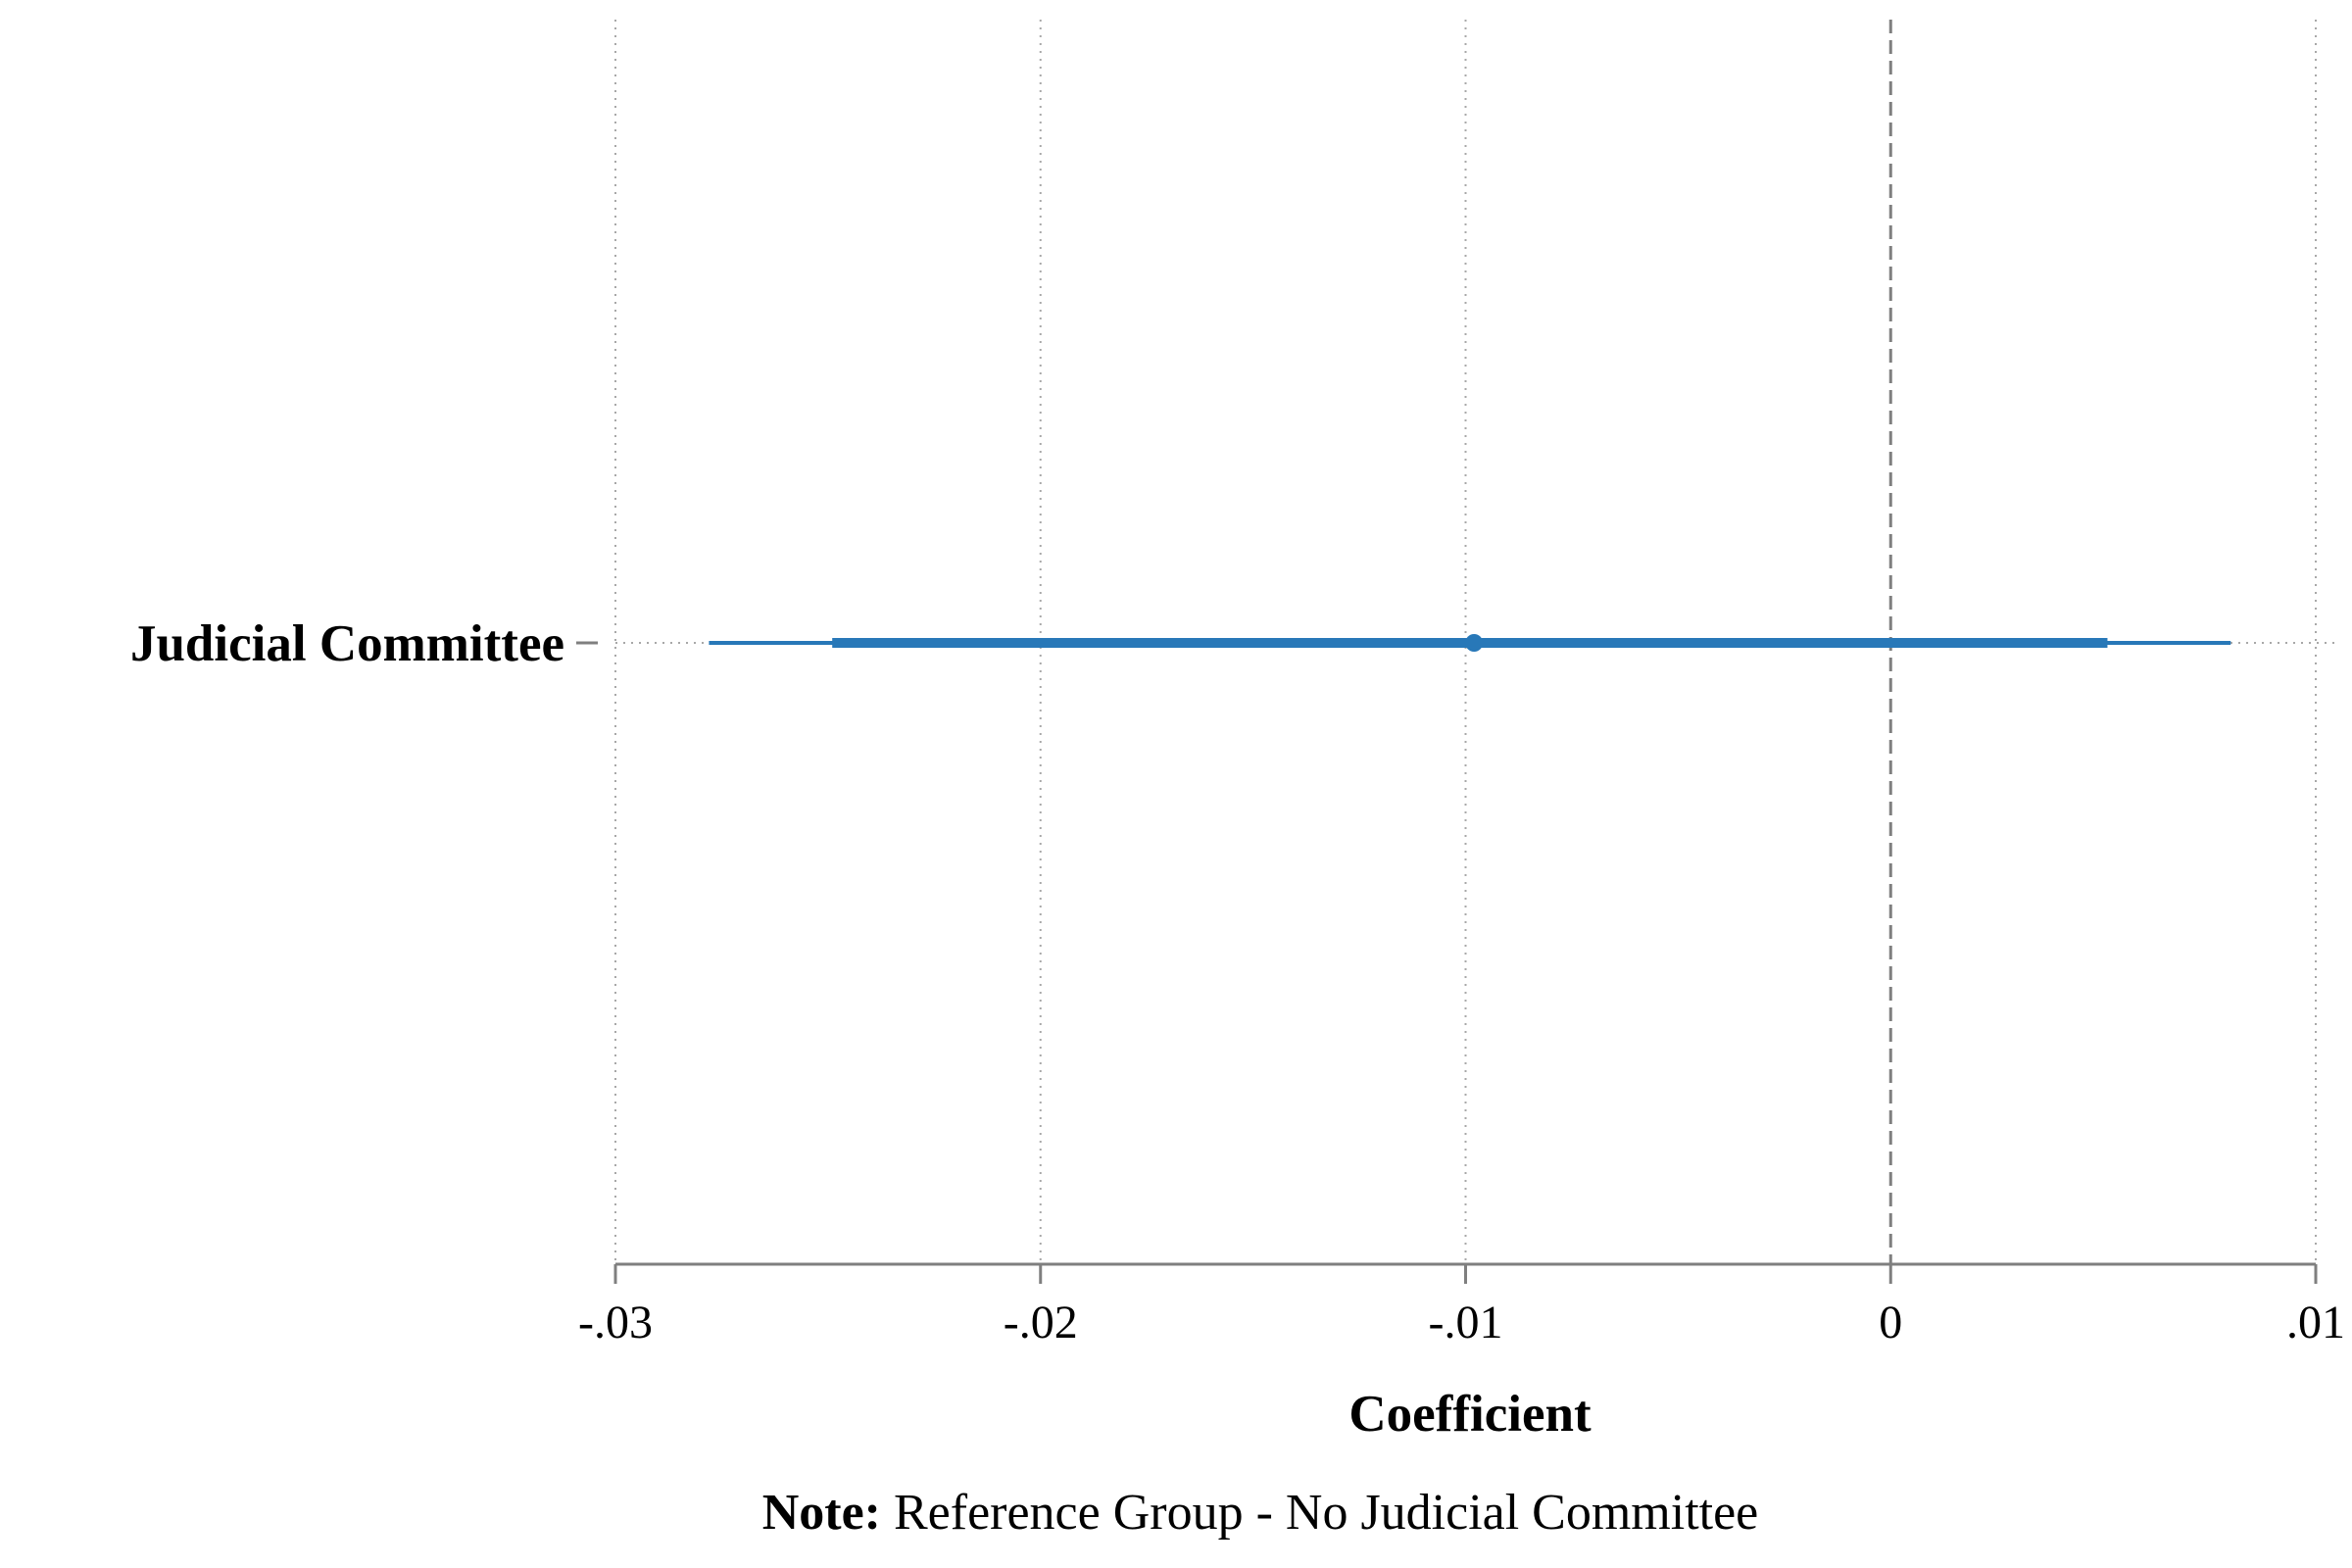 This screenshot has width=2352, height=1568. Describe the element at coordinates (1466, 1322) in the screenshot. I see `x-tick-label: -.01` at that location.